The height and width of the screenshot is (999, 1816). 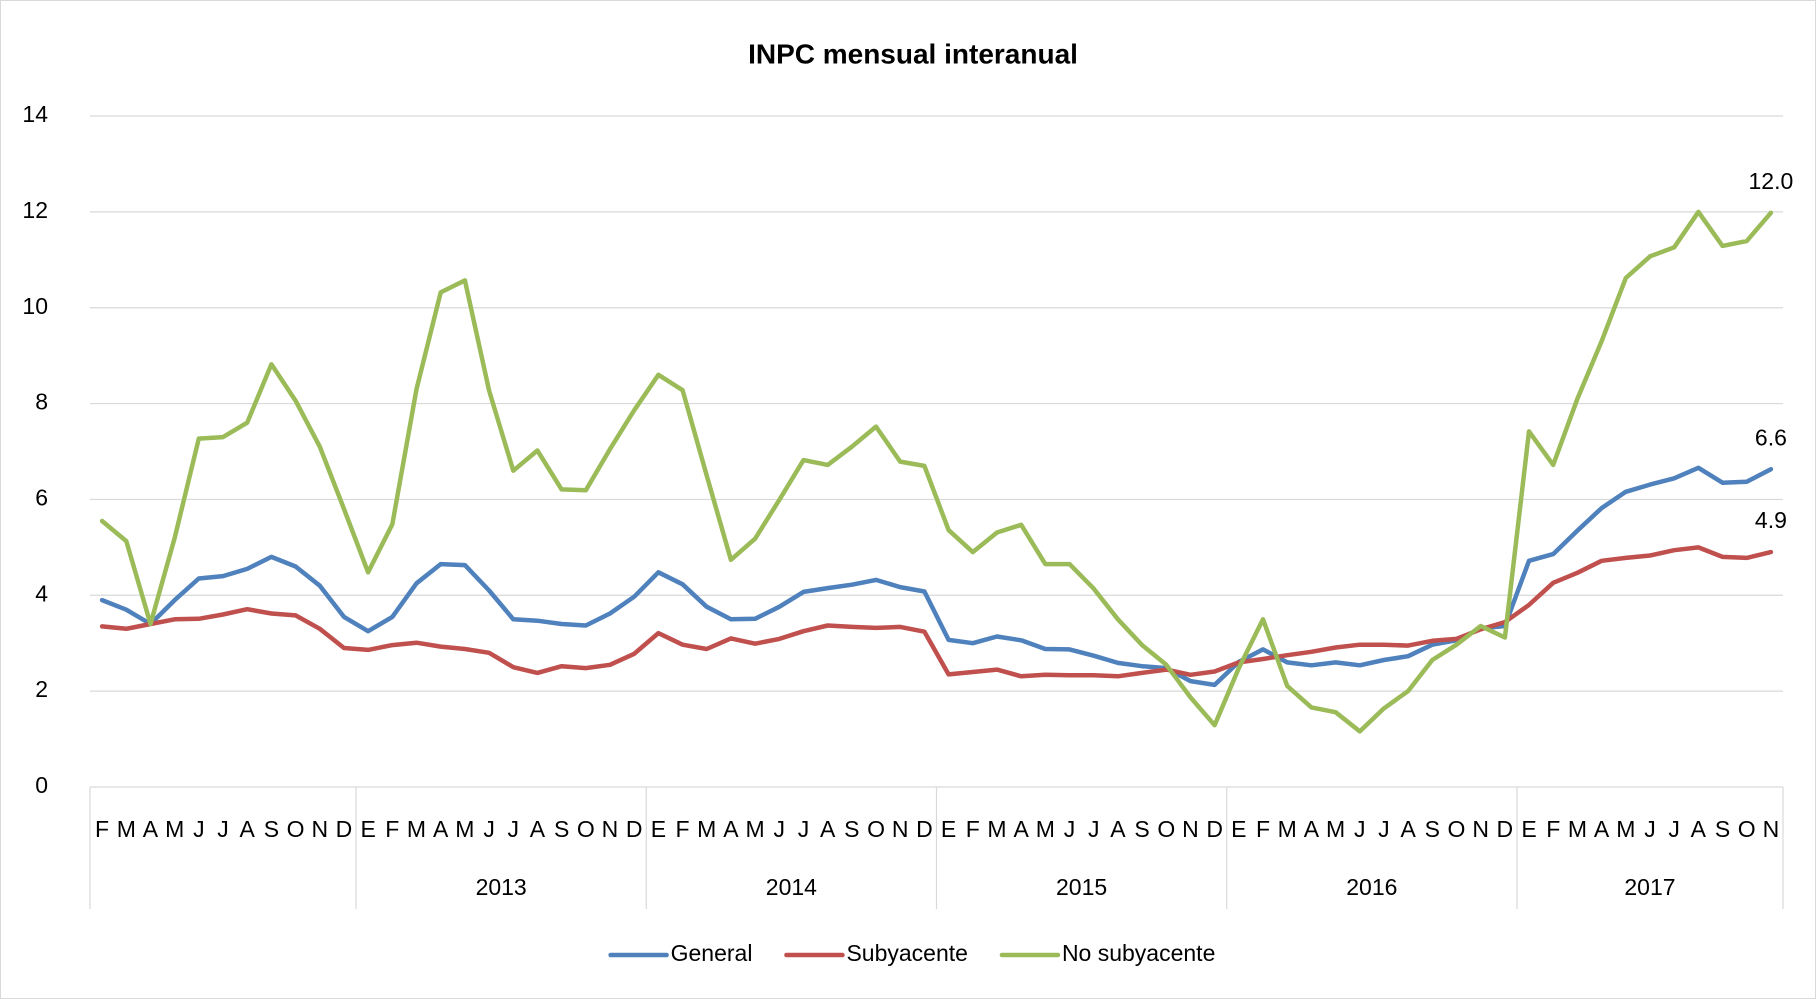 I want to click on year-label: 2014, so click(x=791, y=887).